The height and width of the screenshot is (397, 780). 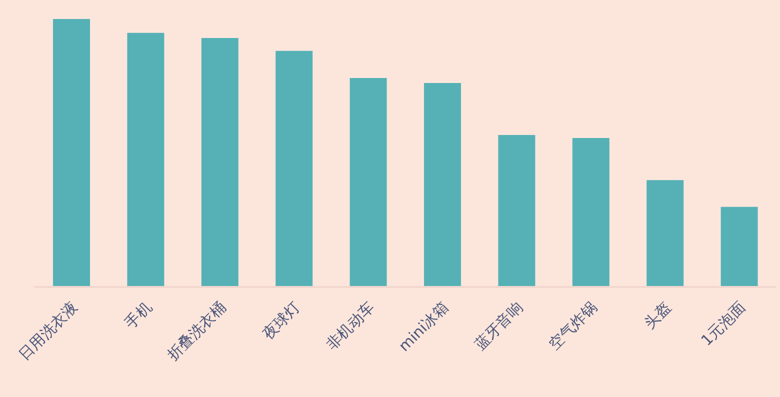 What do you see at coordinates (572, 326) in the screenshot?
I see `x-tick-label: 空气炸锅` at bounding box center [572, 326].